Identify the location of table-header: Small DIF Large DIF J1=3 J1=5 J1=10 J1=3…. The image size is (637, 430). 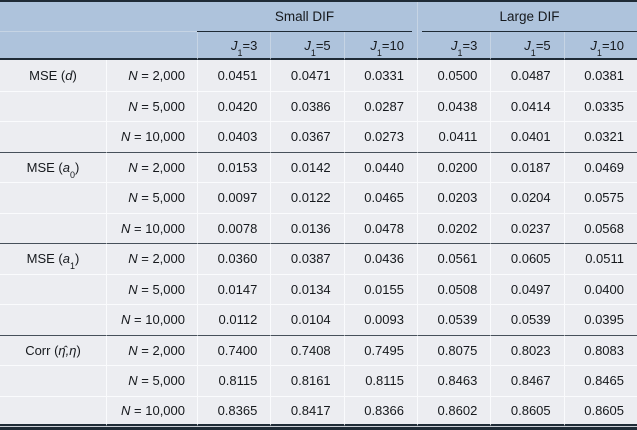
(318, 31).